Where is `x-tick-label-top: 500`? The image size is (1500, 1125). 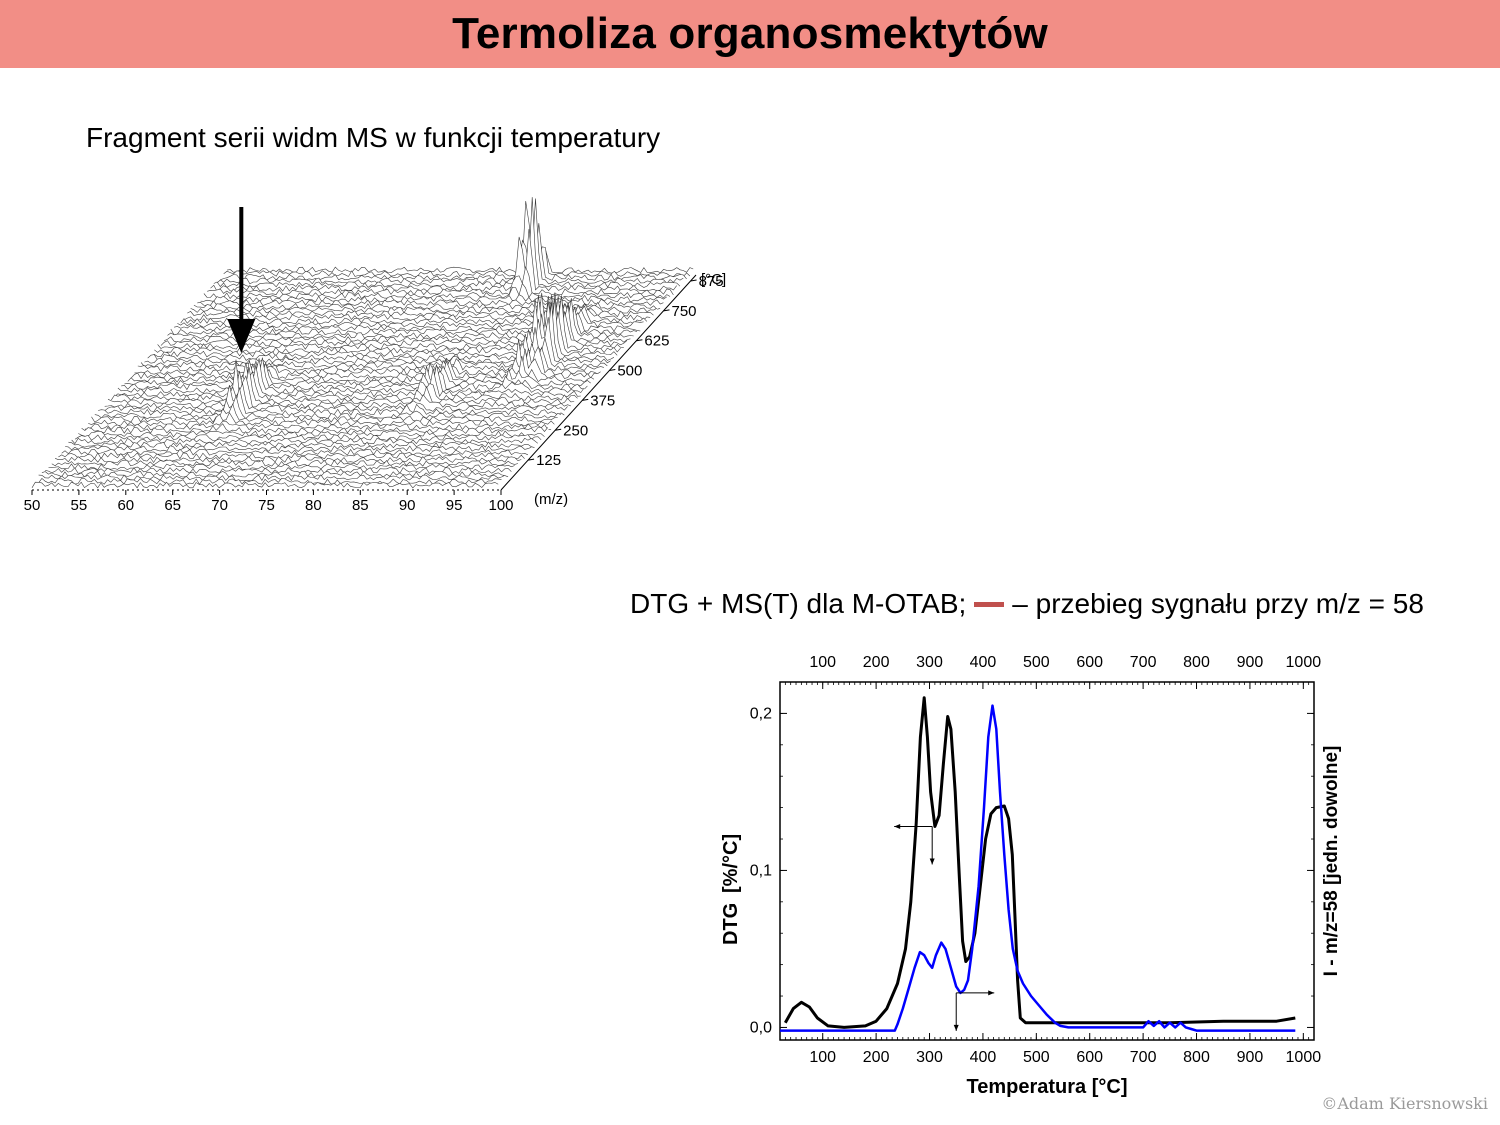
x-tick-label-top: 500 is located at coordinates (1036, 662).